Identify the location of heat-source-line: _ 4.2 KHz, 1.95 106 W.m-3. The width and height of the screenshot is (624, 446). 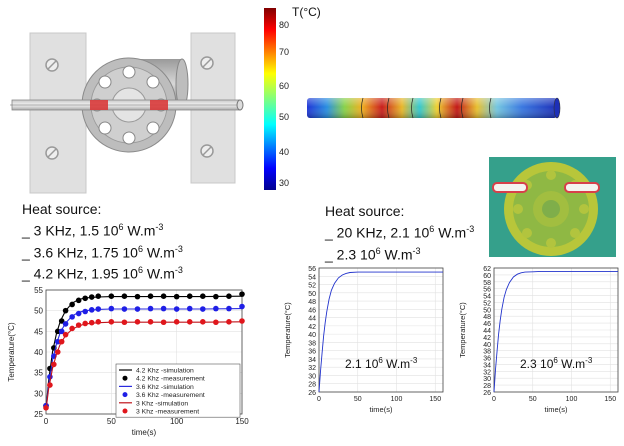
(102, 273).